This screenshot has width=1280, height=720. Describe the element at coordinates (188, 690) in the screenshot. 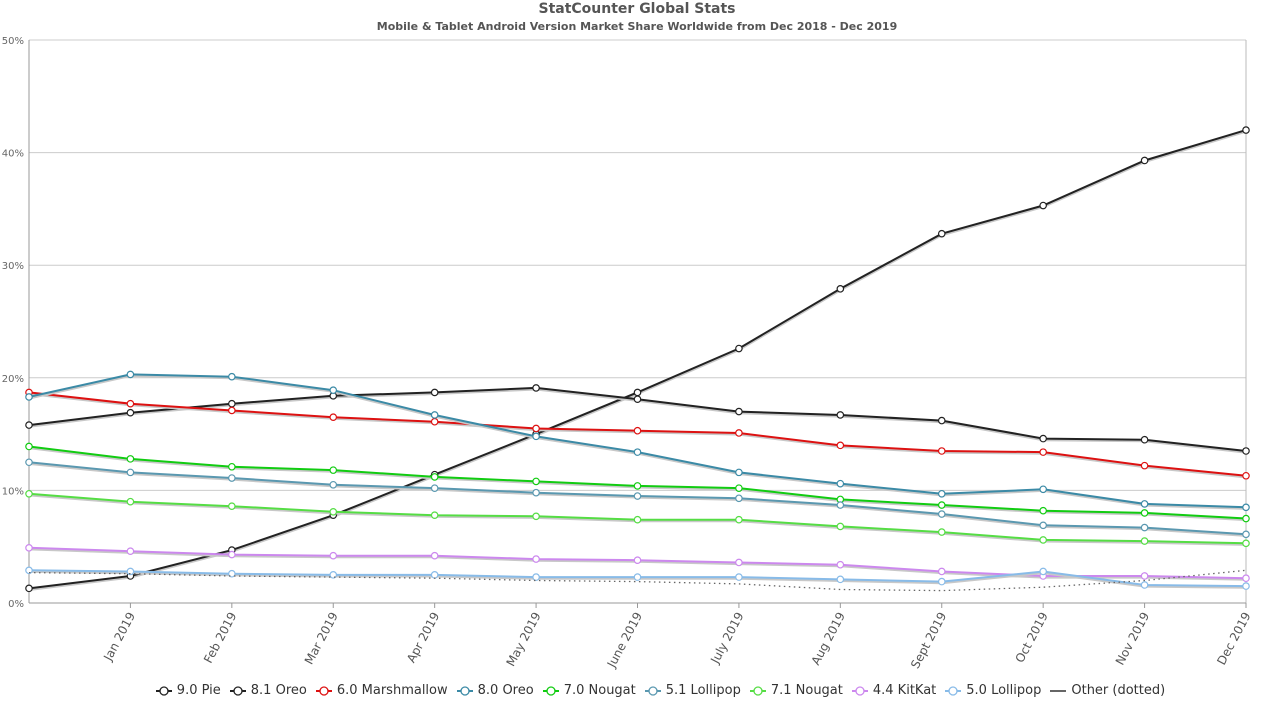

I see `legend-item: 9.0 Pie` at that location.